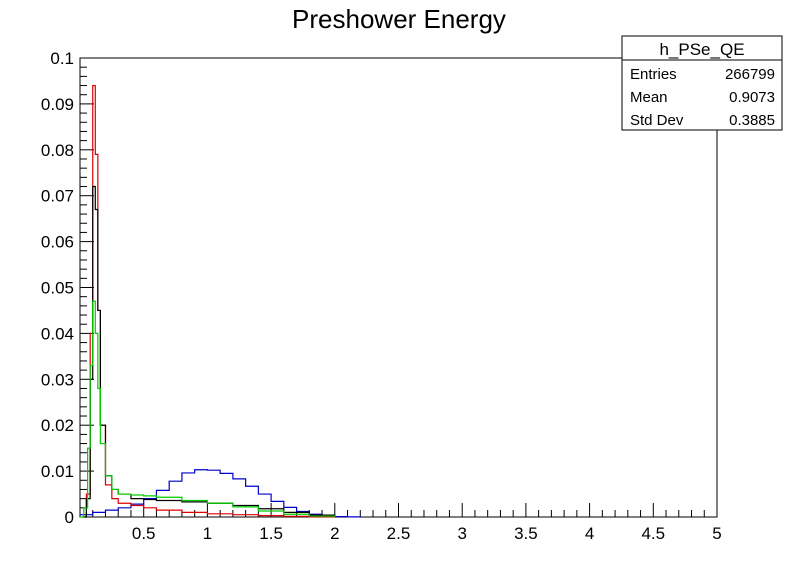 The width and height of the screenshot is (798, 576). What do you see at coordinates (649, 97) in the screenshot?
I see `stats-mean-label: Mean` at bounding box center [649, 97].